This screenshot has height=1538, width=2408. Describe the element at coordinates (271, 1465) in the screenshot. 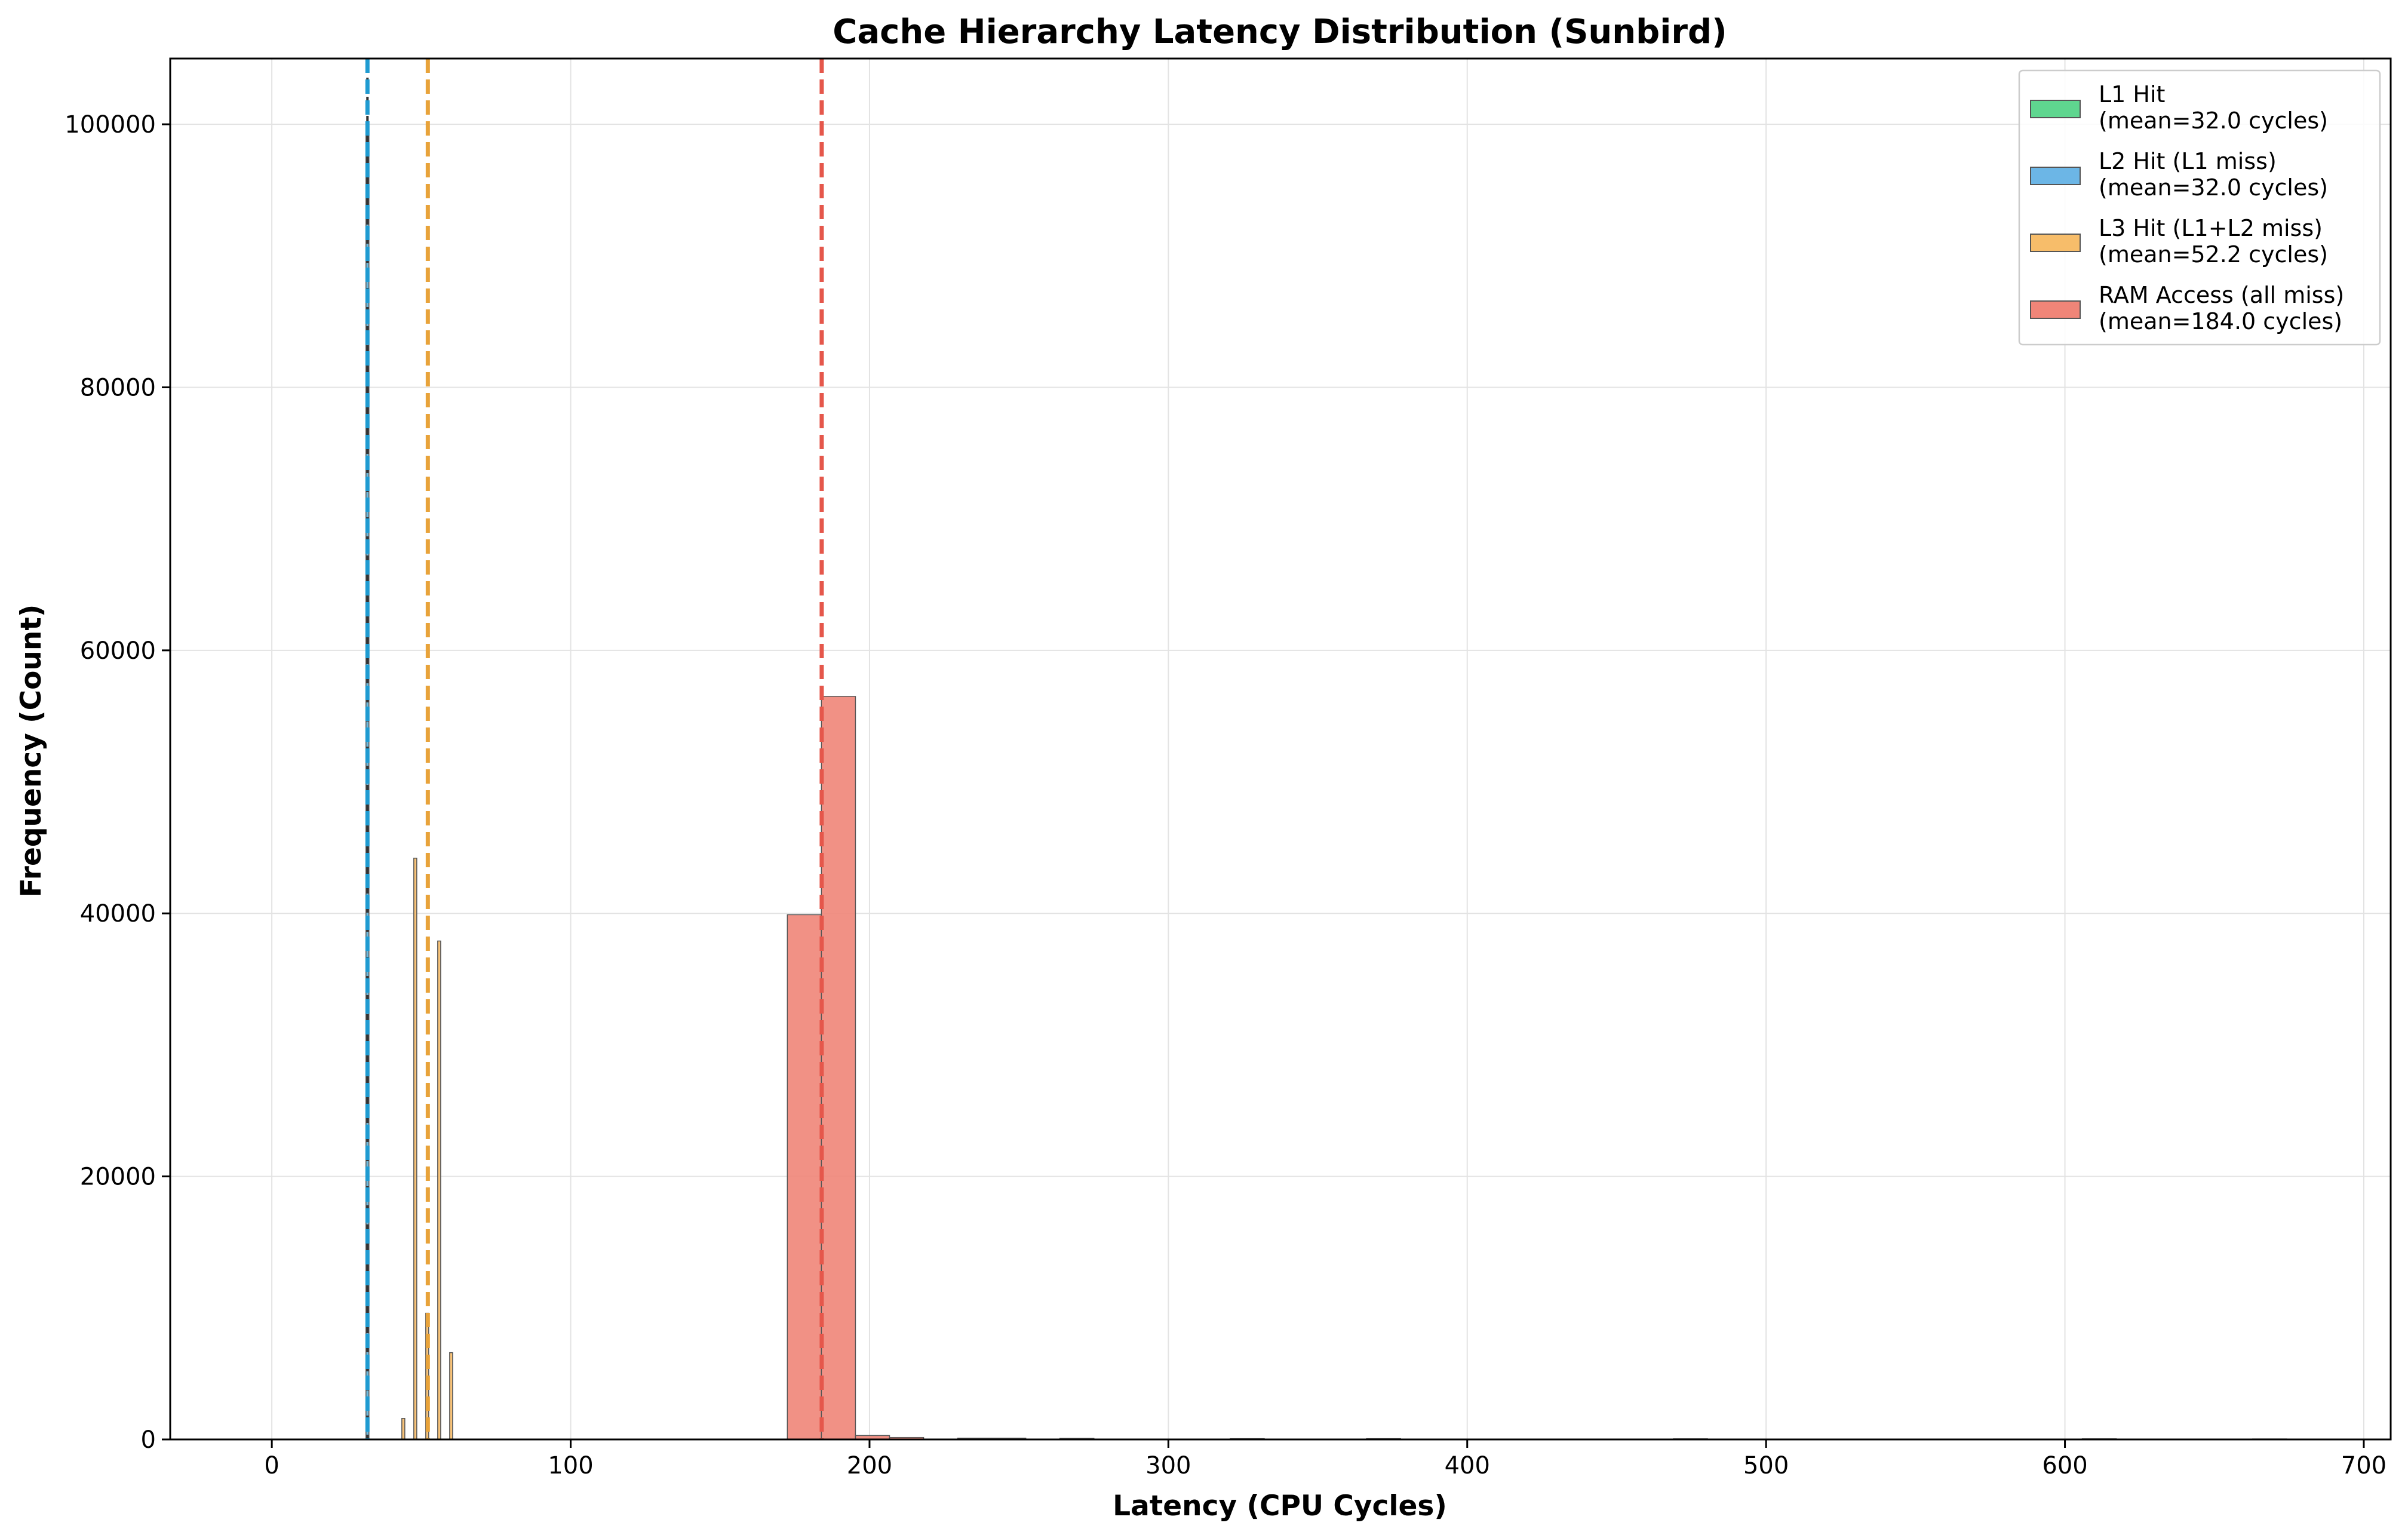

I see `x-tick-label: 0` at that location.